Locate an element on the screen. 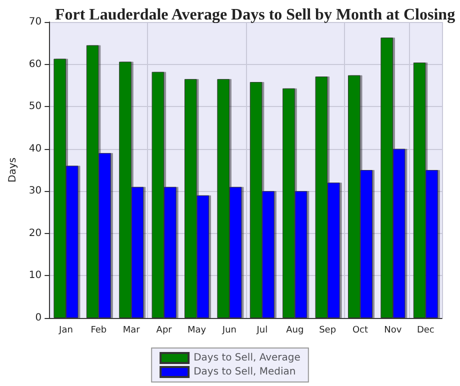  y-tick-label: 30 is located at coordinates (35, 191).